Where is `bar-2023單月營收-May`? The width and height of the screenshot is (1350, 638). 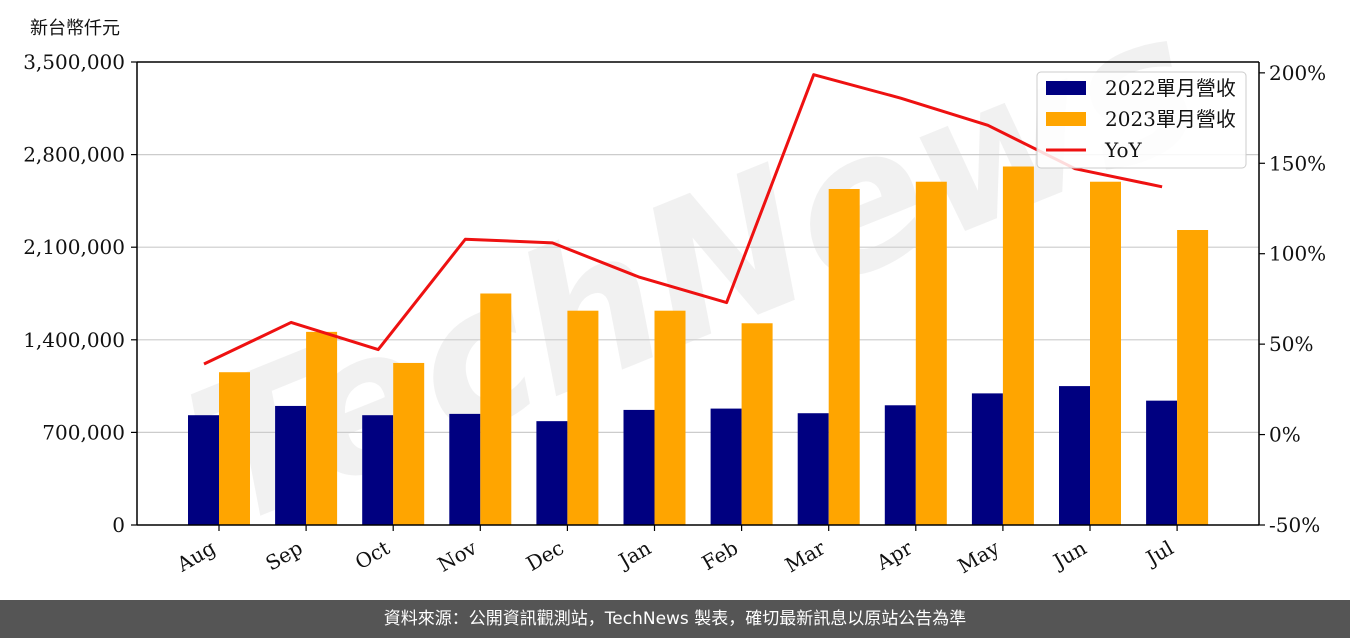
bar-2023單月營收-May is located at coordinates (1018, 345).